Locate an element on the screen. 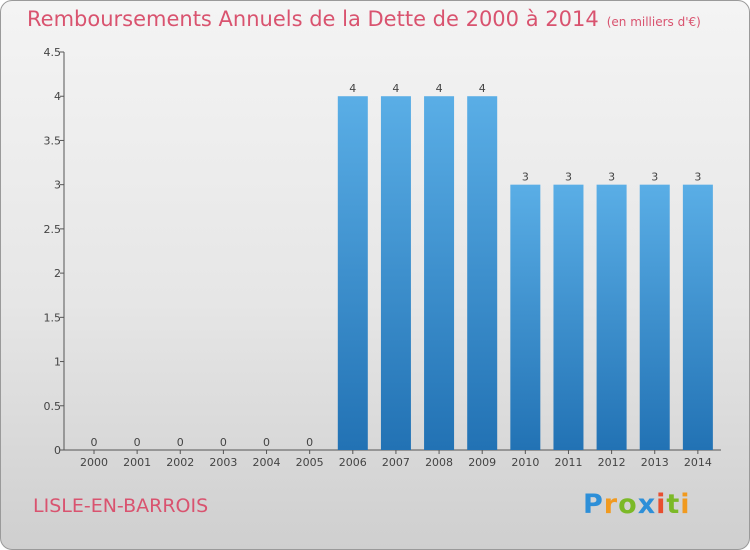 This screenshot has width=750, height=550. y-tick-label: 1.5 is located at coordinates (53, 317).